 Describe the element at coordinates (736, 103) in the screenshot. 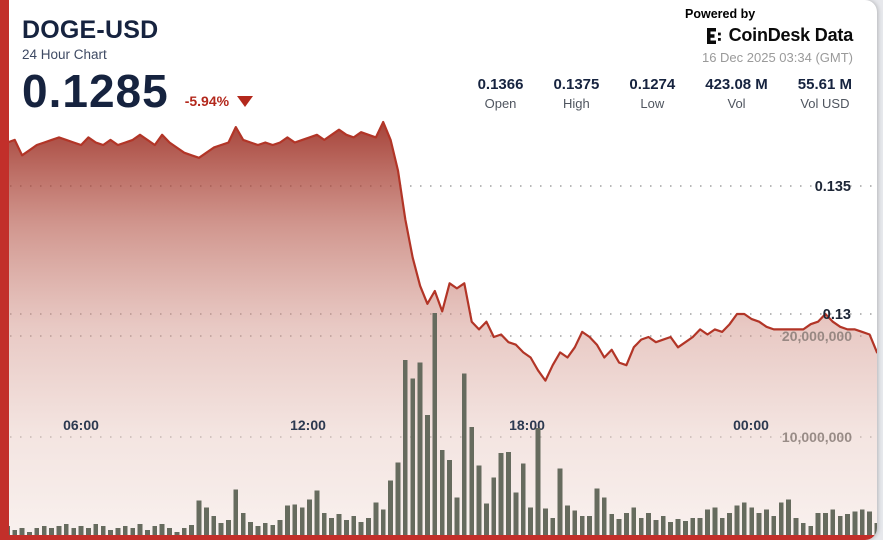

I see `stat-vol-label: Vol` at that location.